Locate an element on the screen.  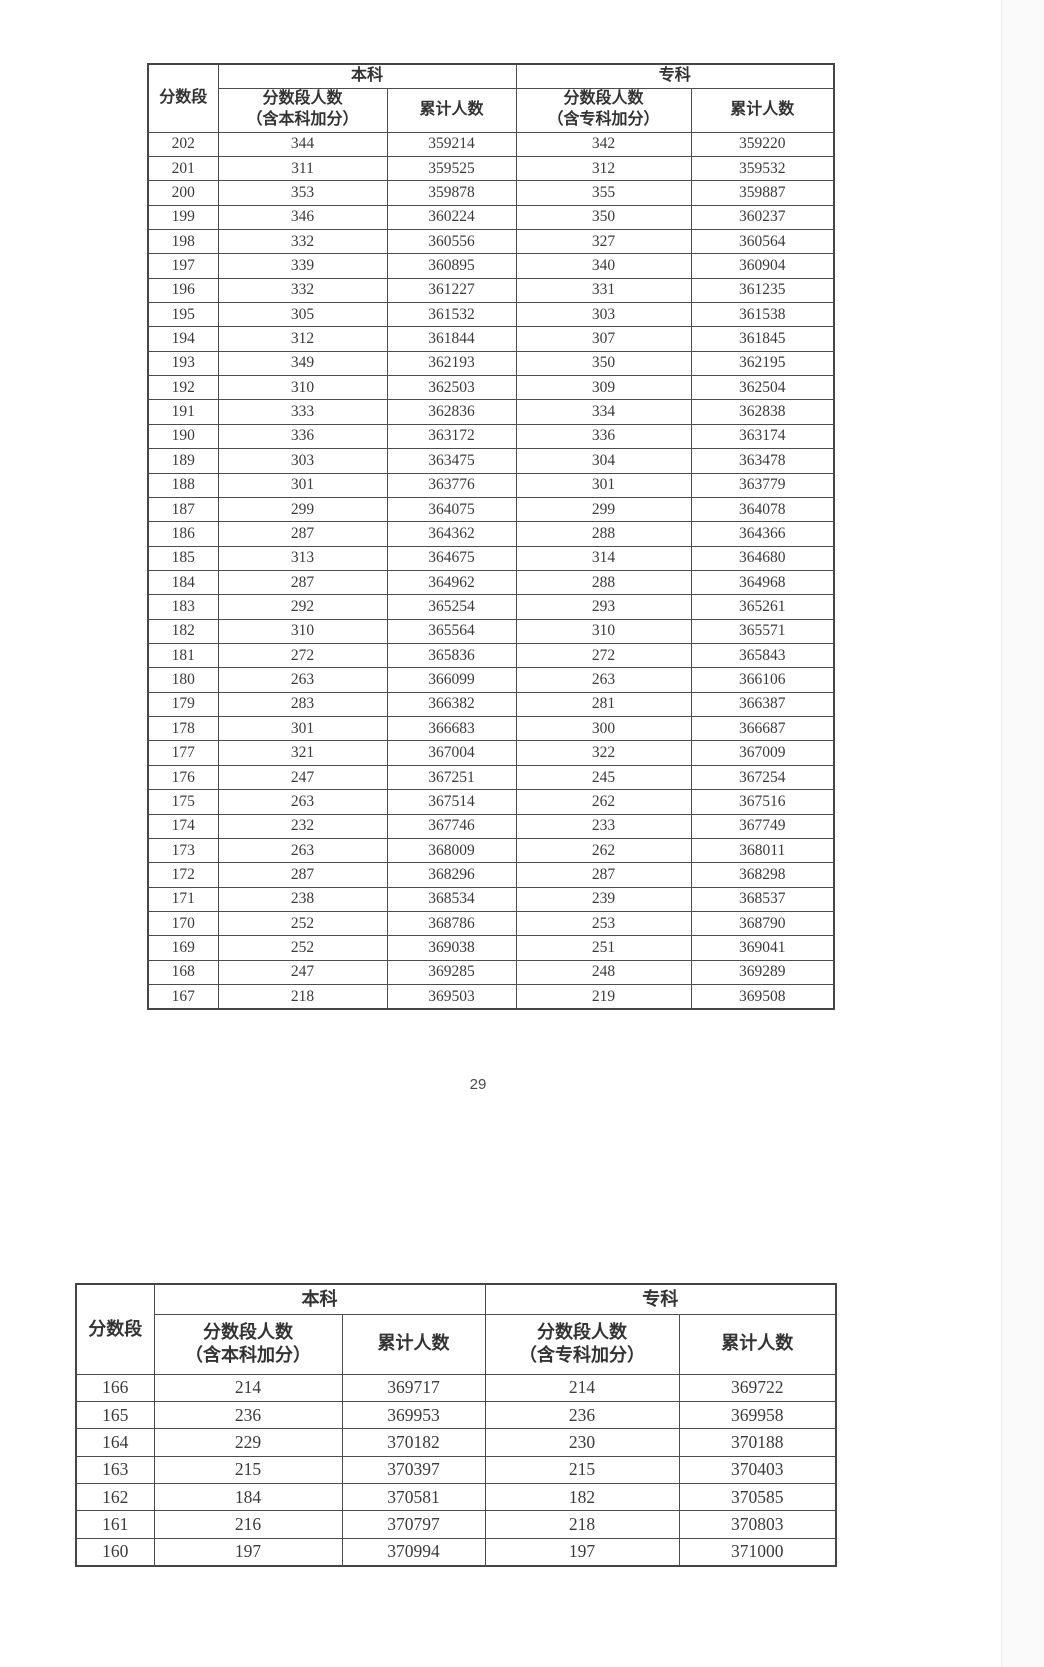
cell-score-band: 185 is located at coordinates (183, 558).